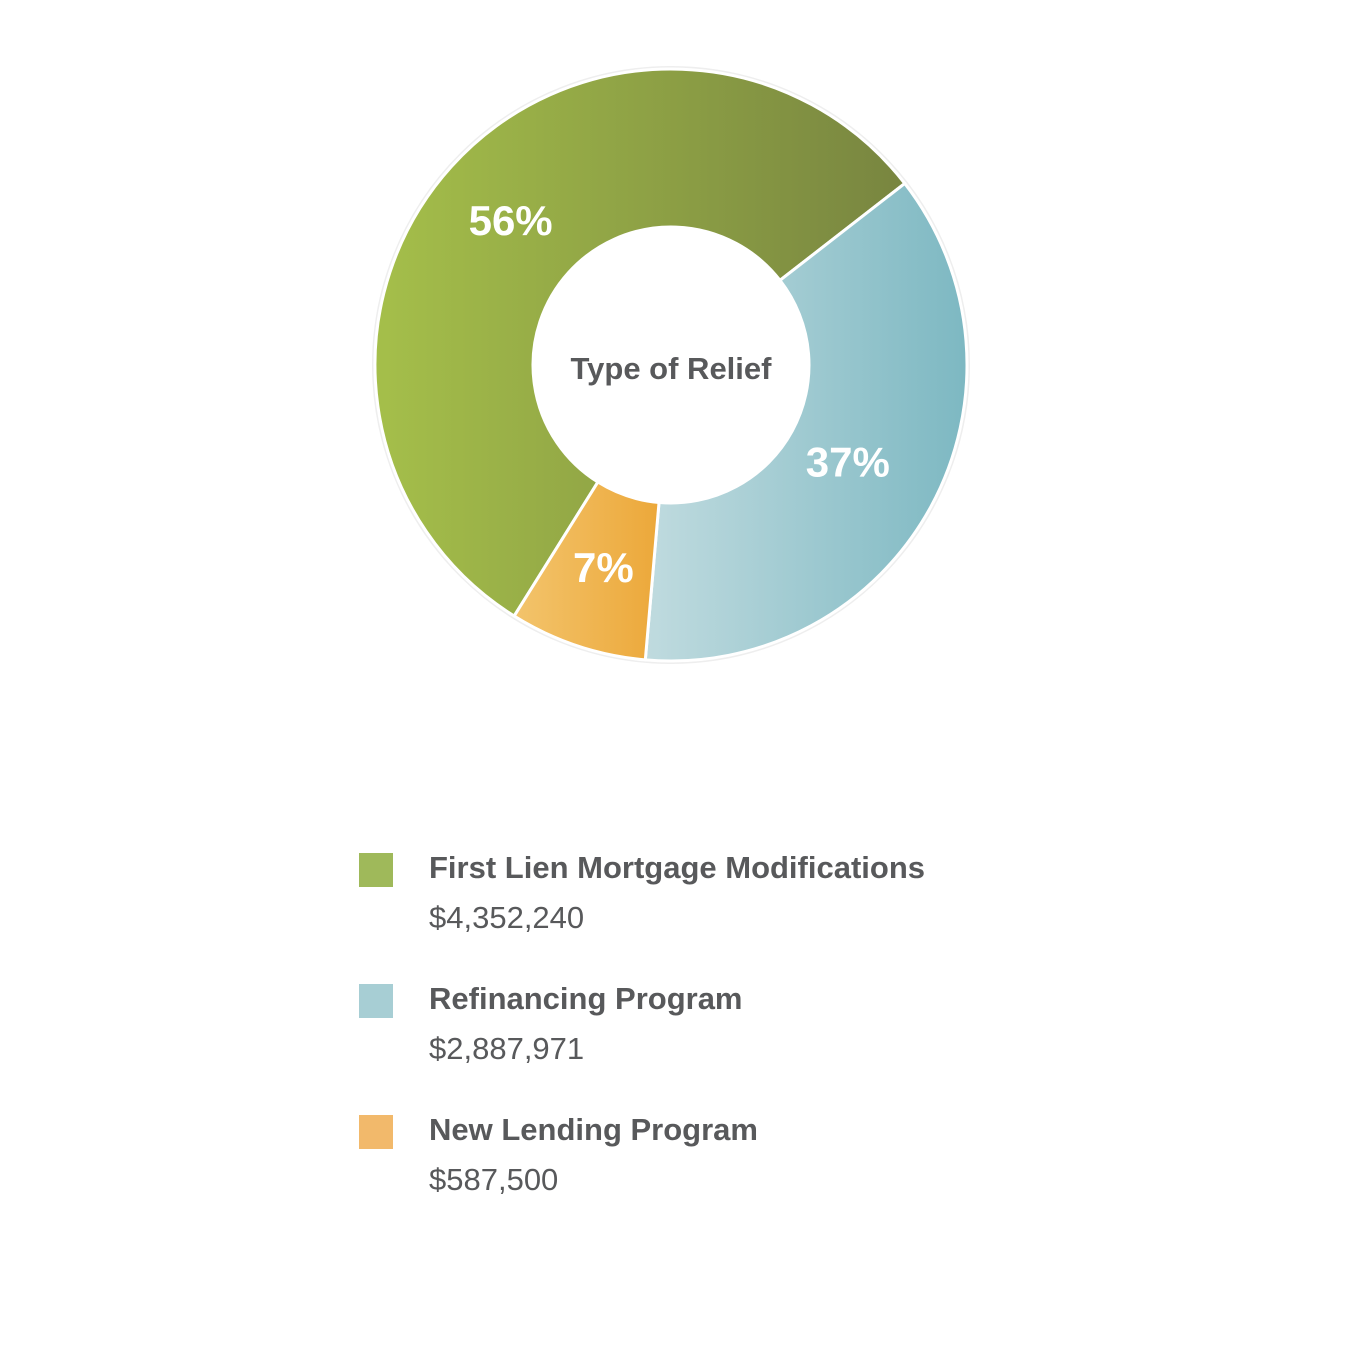 The image size is (1365, 1365). What do you see at coordinates (507, 1048) in the screenshot?
I see `legend-amount: $2,887,971` at bounding box center [507, 1048].